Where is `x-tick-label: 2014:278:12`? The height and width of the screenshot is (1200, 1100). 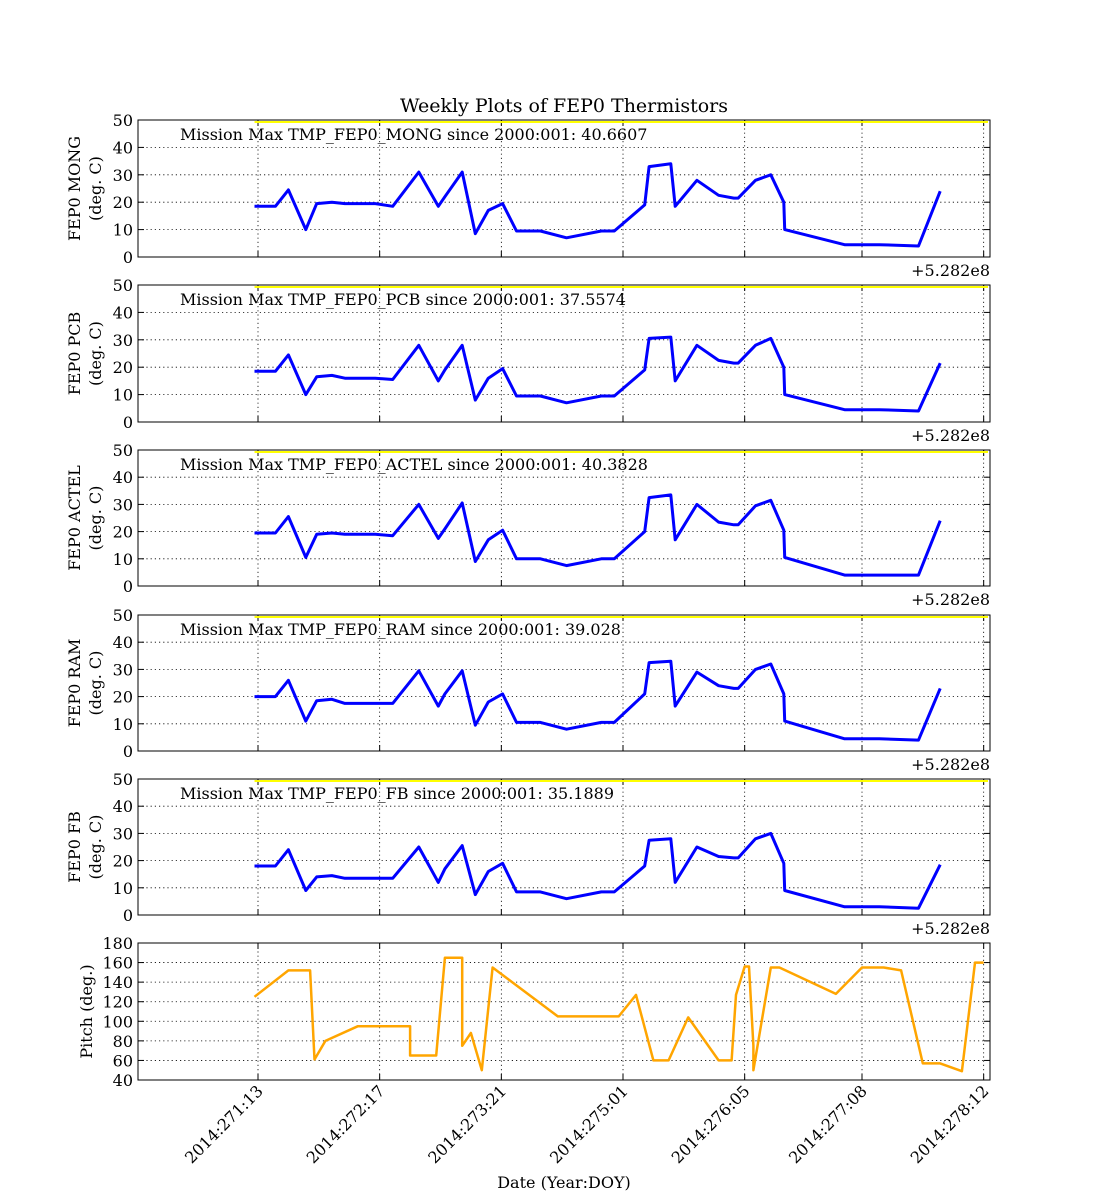
x-tick-label: 2014:278:12 is located at coordinates (950, 1124).